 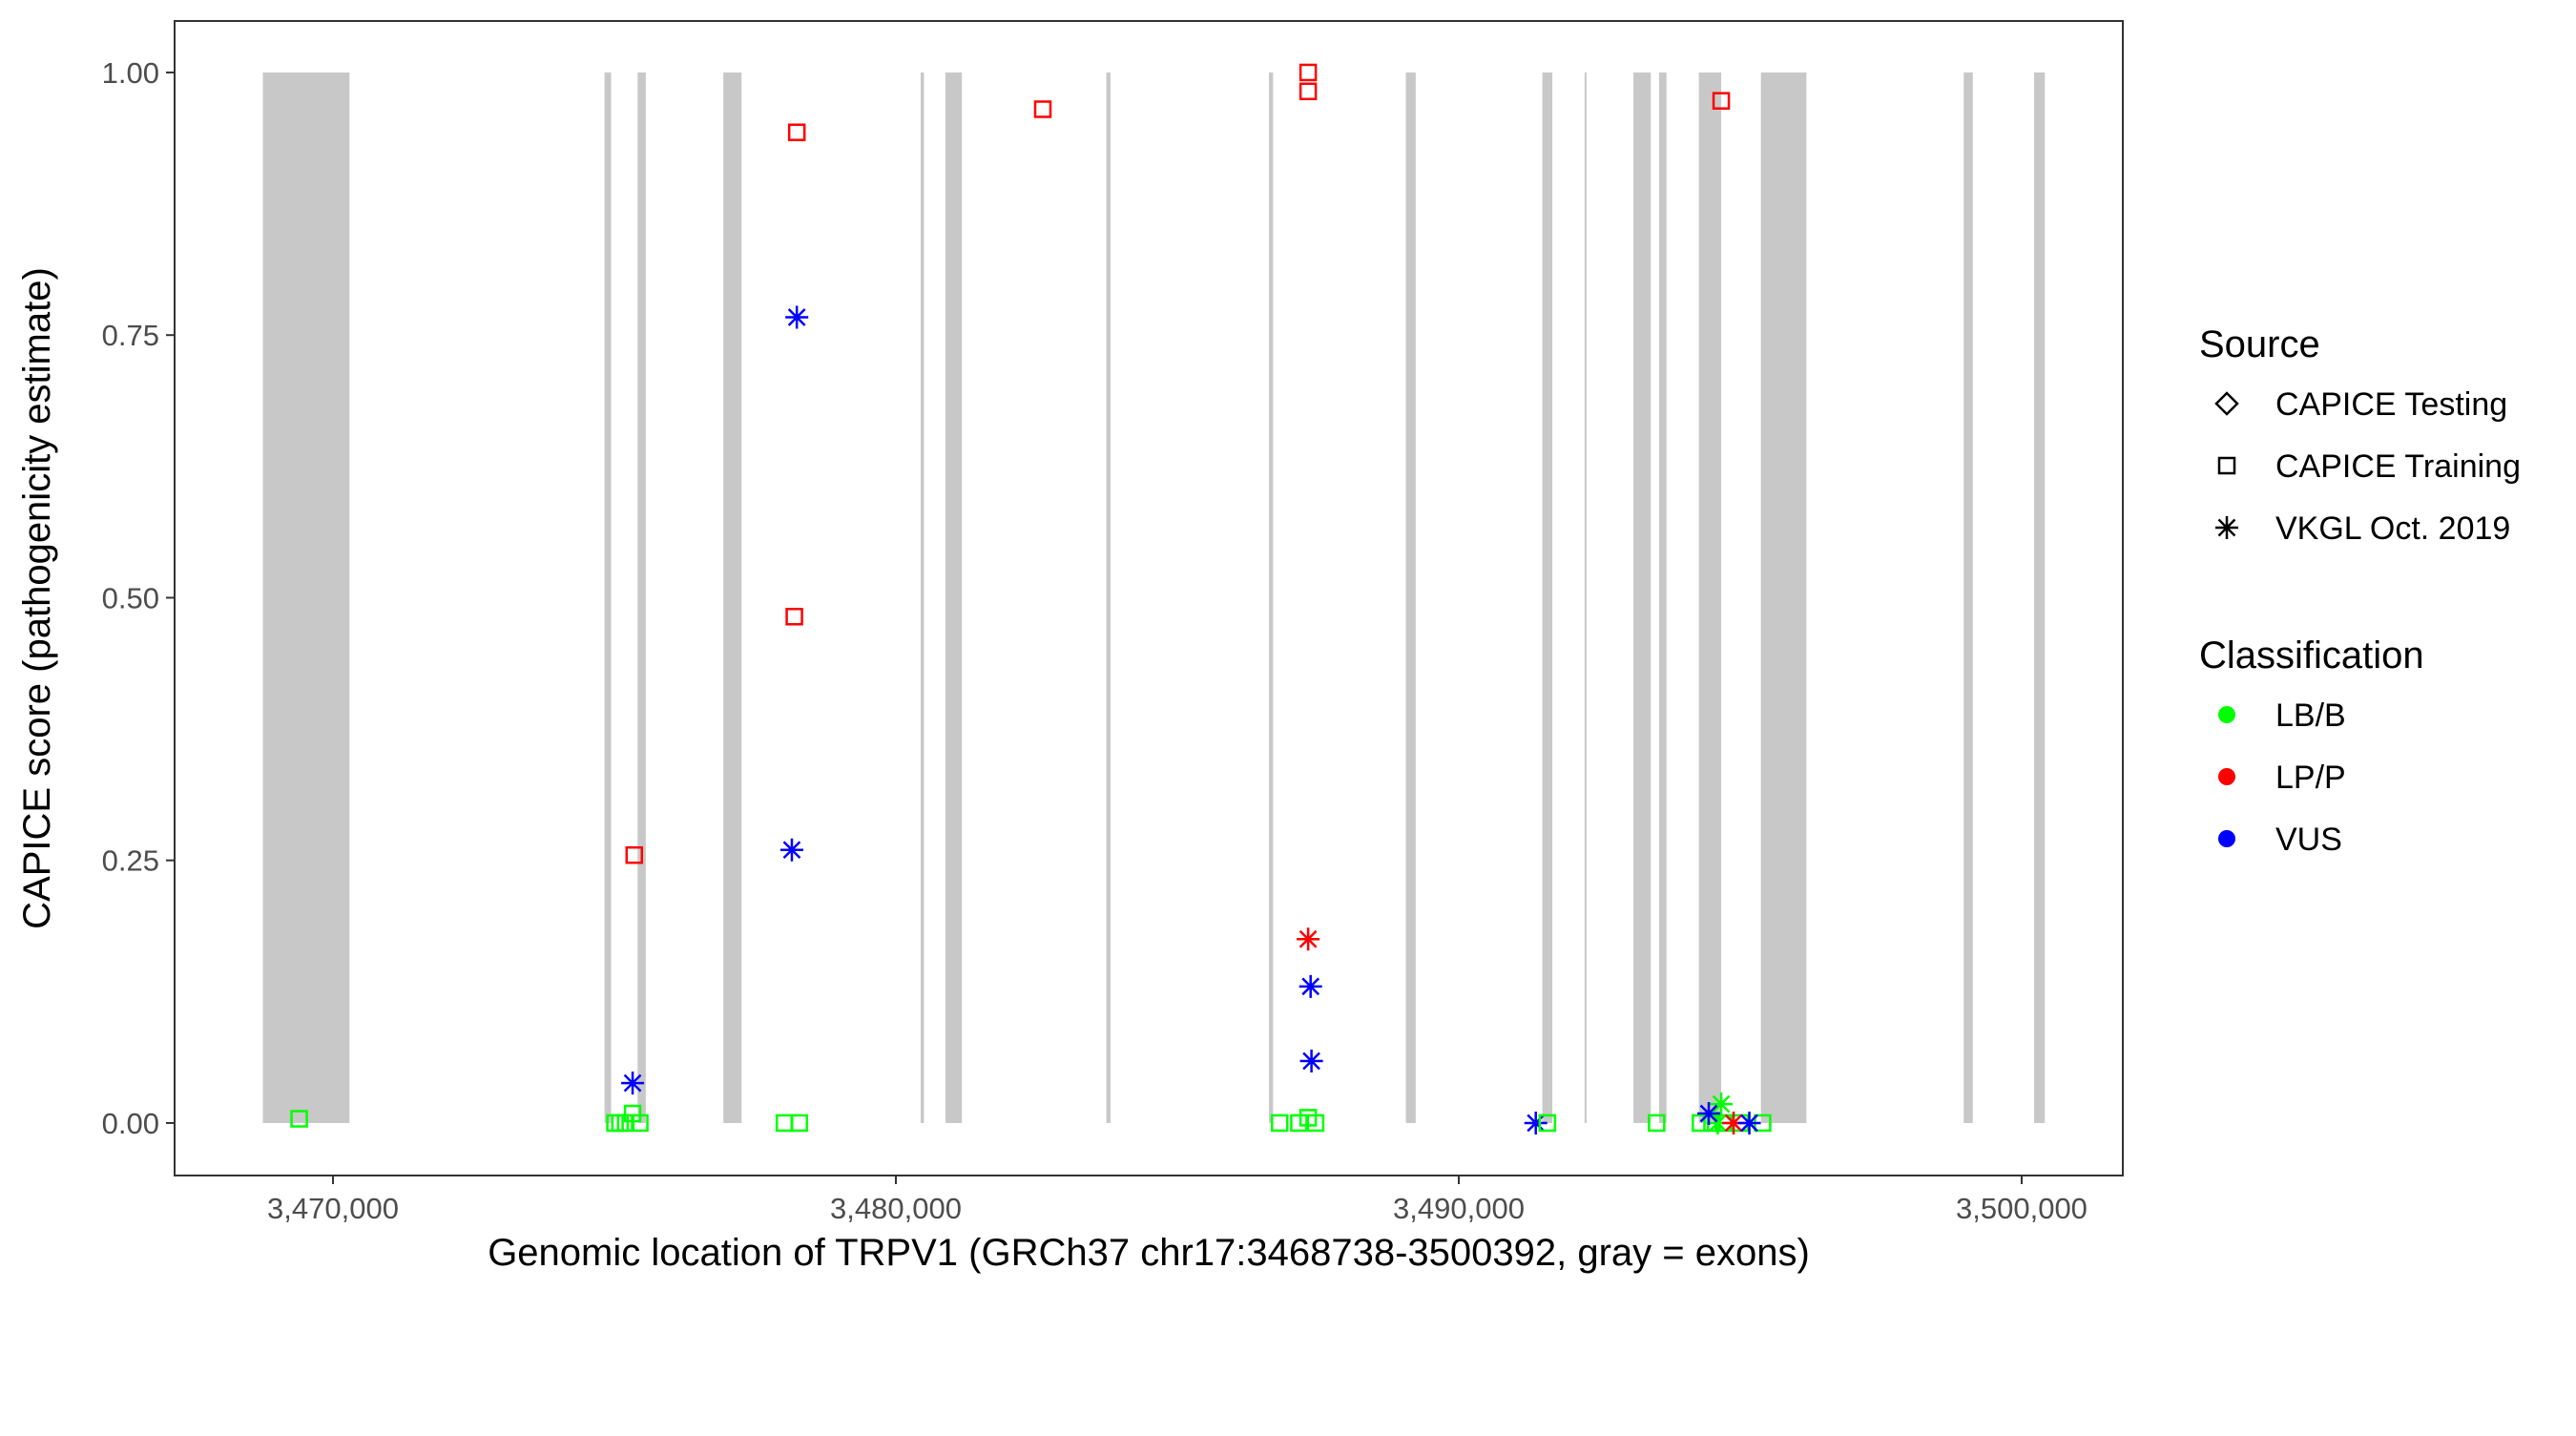 I want to click on y-tick-label: 0.75, so click(x=130, y=335).